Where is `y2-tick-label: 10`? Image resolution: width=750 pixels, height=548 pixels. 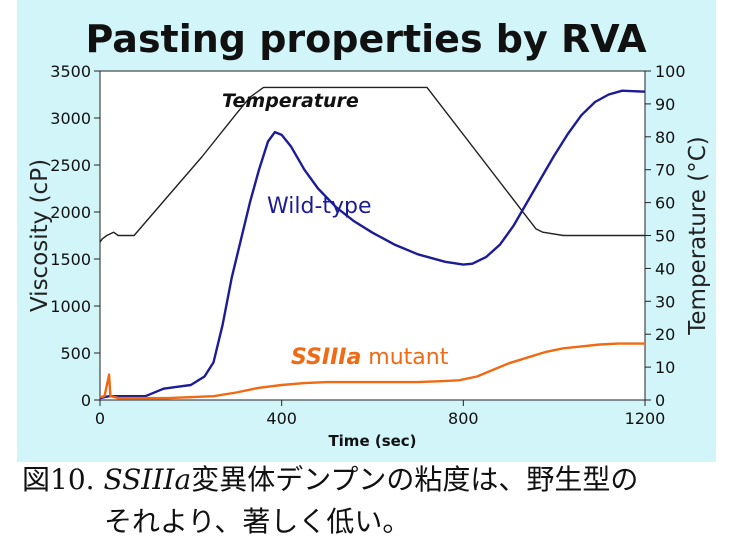
y2-tick-label: 10 is located at coordinates (665, 367).